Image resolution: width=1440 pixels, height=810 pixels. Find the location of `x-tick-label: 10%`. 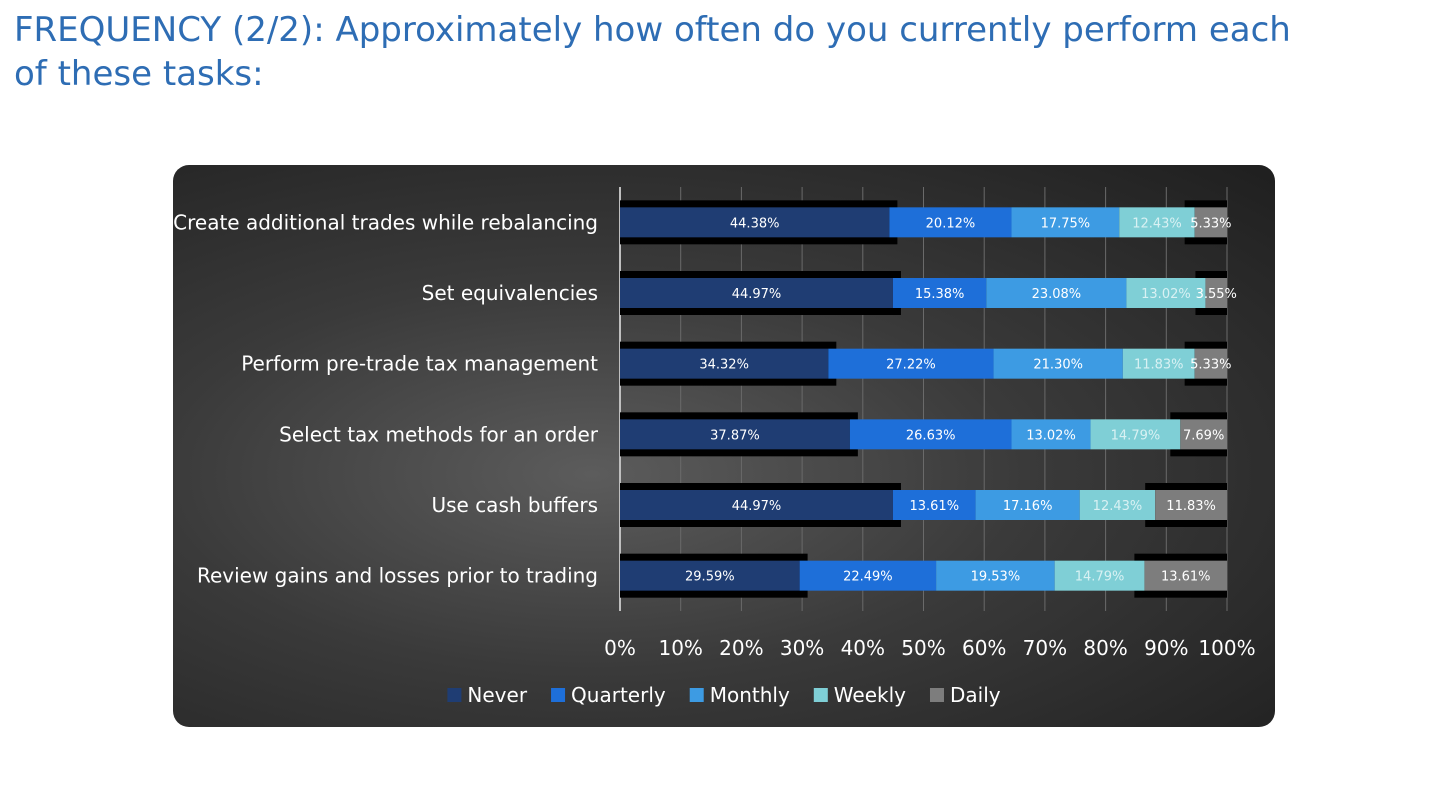

x-tick-label: 10% is located at coordinates (680, 648).